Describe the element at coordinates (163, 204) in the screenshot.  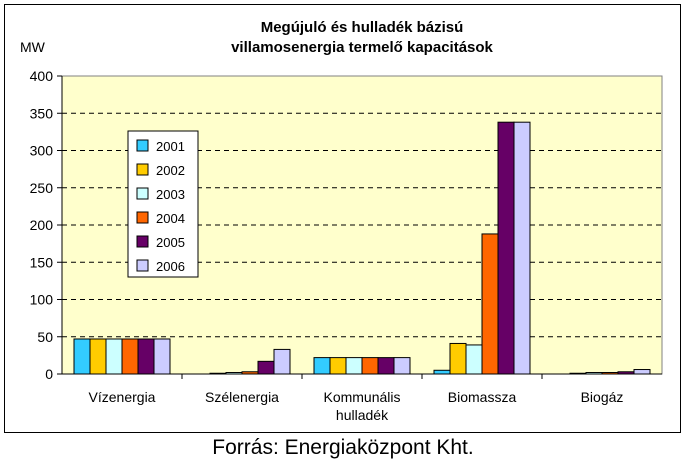
I see `legend-box` at that location.